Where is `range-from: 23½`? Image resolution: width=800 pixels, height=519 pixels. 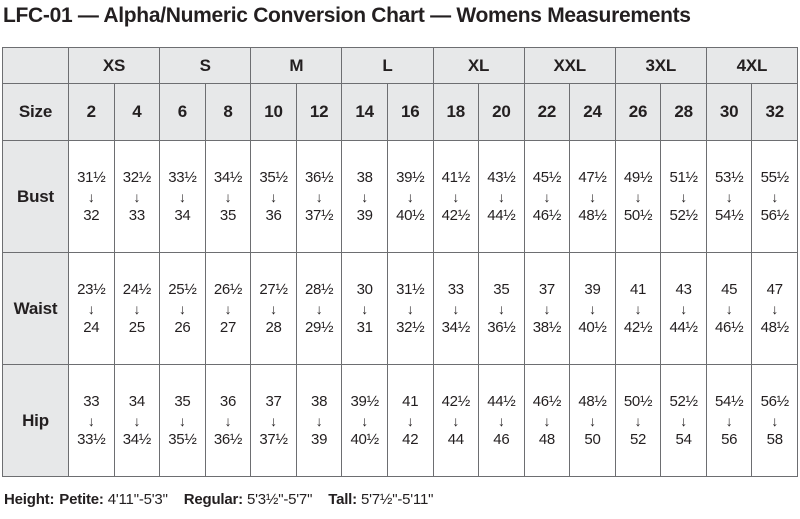 range-from: 23½ is located at coordinates (91, 290).